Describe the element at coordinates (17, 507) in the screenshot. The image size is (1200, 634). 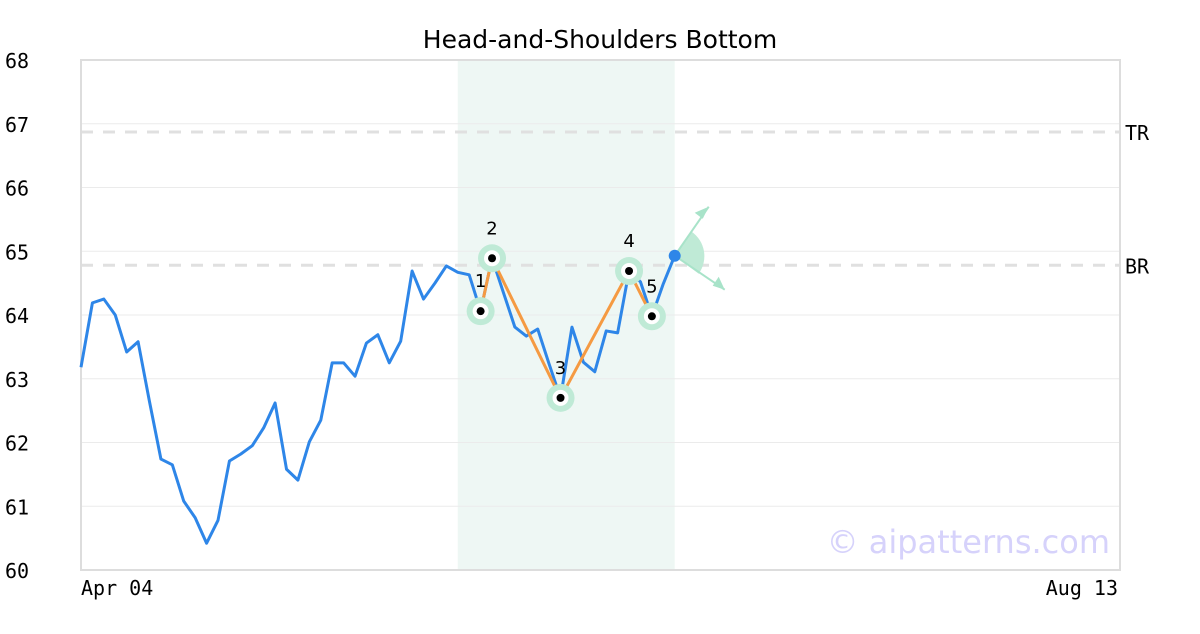
I see `y-tick-label: 61` at that location.